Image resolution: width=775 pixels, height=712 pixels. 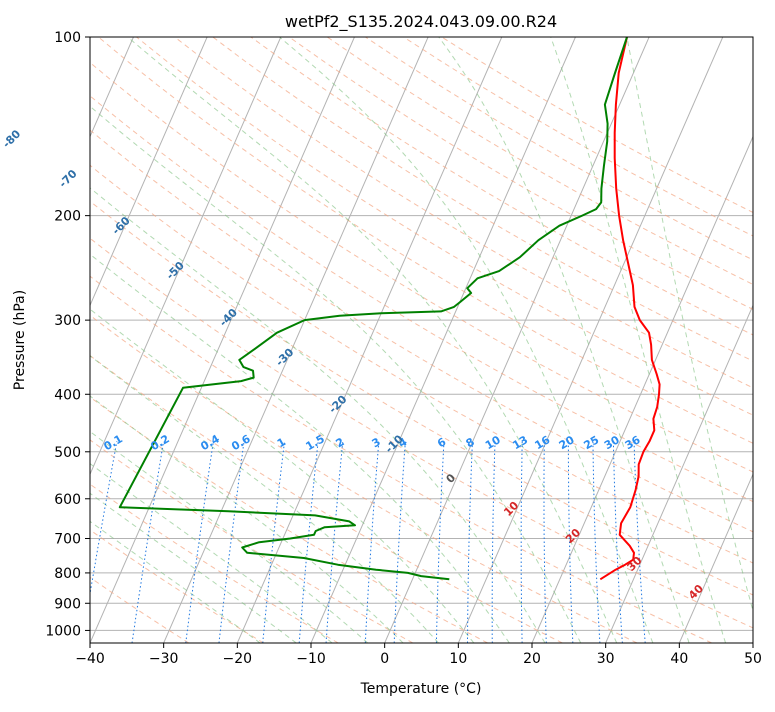 What do you see at coordinates (67, 604) in the screenshot?
I see `y-tick-label: 900` at bounding box center [67, 604].